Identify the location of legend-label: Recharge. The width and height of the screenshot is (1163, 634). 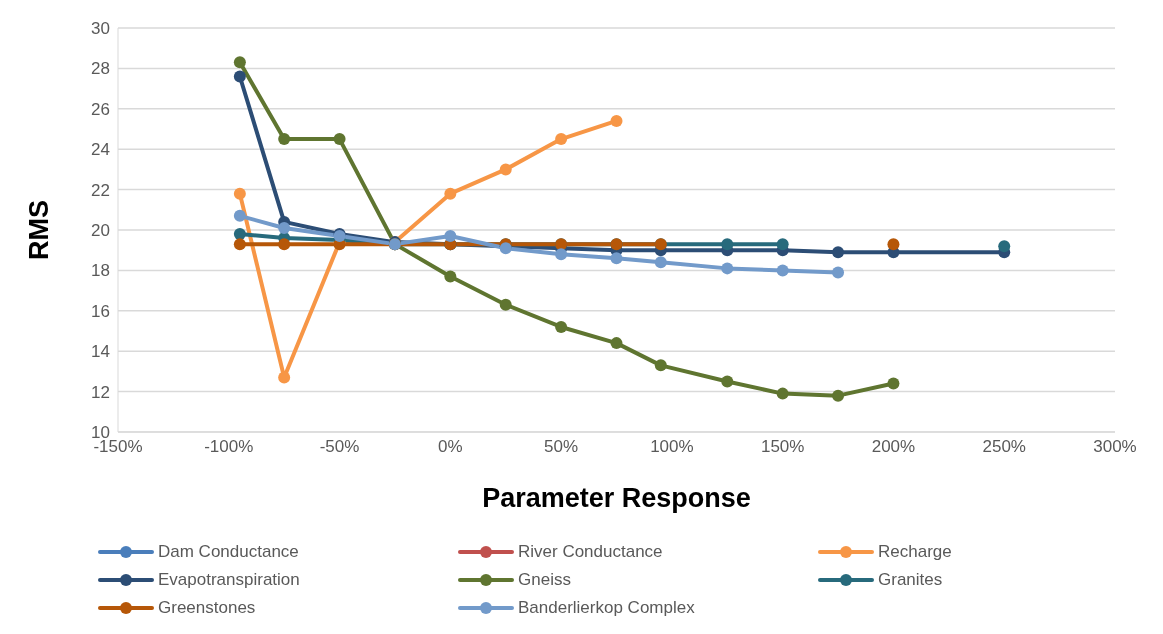
(915, 552).